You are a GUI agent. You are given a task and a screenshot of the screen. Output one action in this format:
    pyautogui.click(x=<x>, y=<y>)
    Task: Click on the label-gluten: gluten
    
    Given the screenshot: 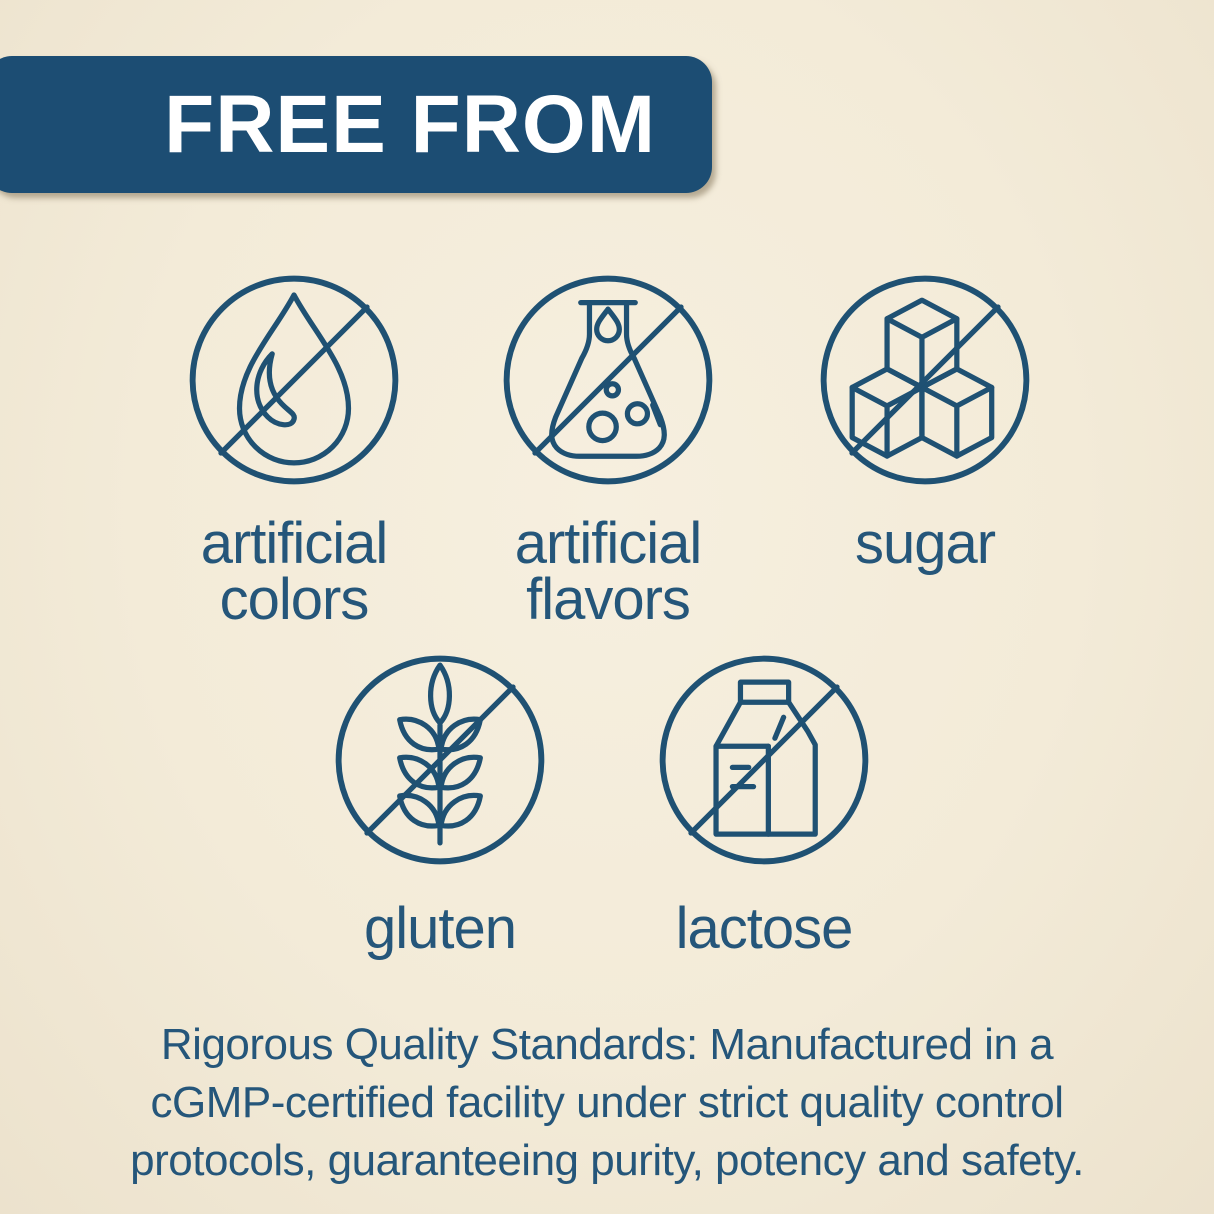 What is the action you would take?
    pyautogui.click(x=440, y=928)
    